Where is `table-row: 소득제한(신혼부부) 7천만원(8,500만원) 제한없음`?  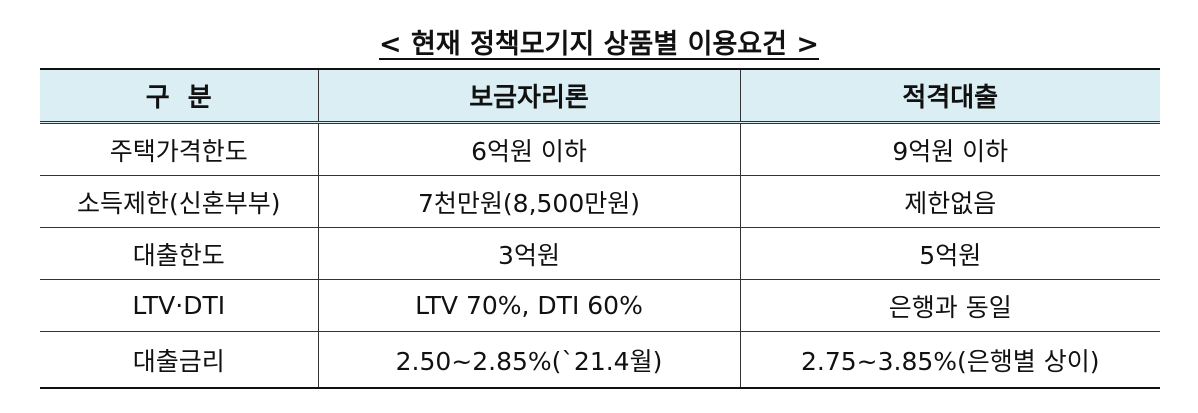
table-row: 소득제한(신혼부부) 7천만원(8,500만원) 제한없음 is located at coordinates (600, 201).